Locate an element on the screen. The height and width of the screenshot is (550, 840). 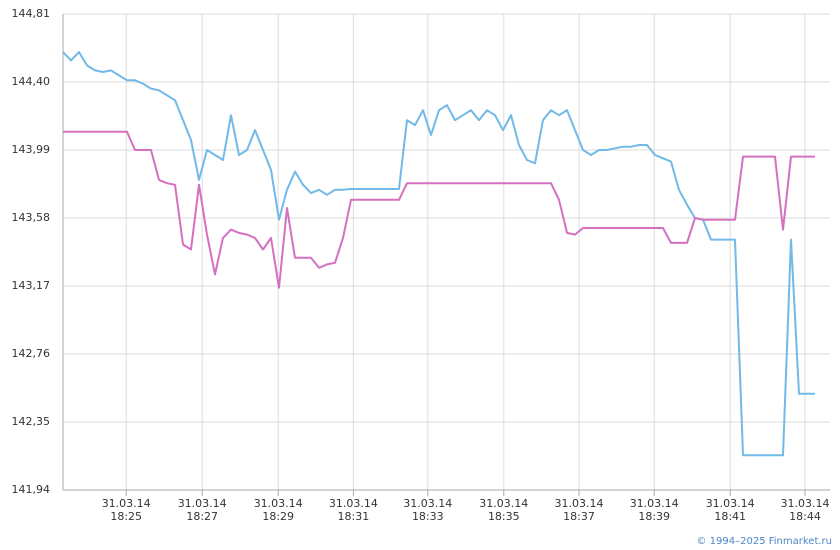
y-tick-label: 141,94 is located at coordinates (31, 489).